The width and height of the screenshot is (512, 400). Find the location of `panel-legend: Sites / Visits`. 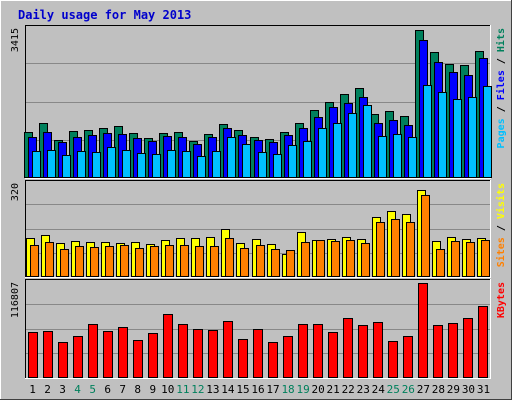

panel-legend: Sites / Visits is located at coordinates (501, 225).